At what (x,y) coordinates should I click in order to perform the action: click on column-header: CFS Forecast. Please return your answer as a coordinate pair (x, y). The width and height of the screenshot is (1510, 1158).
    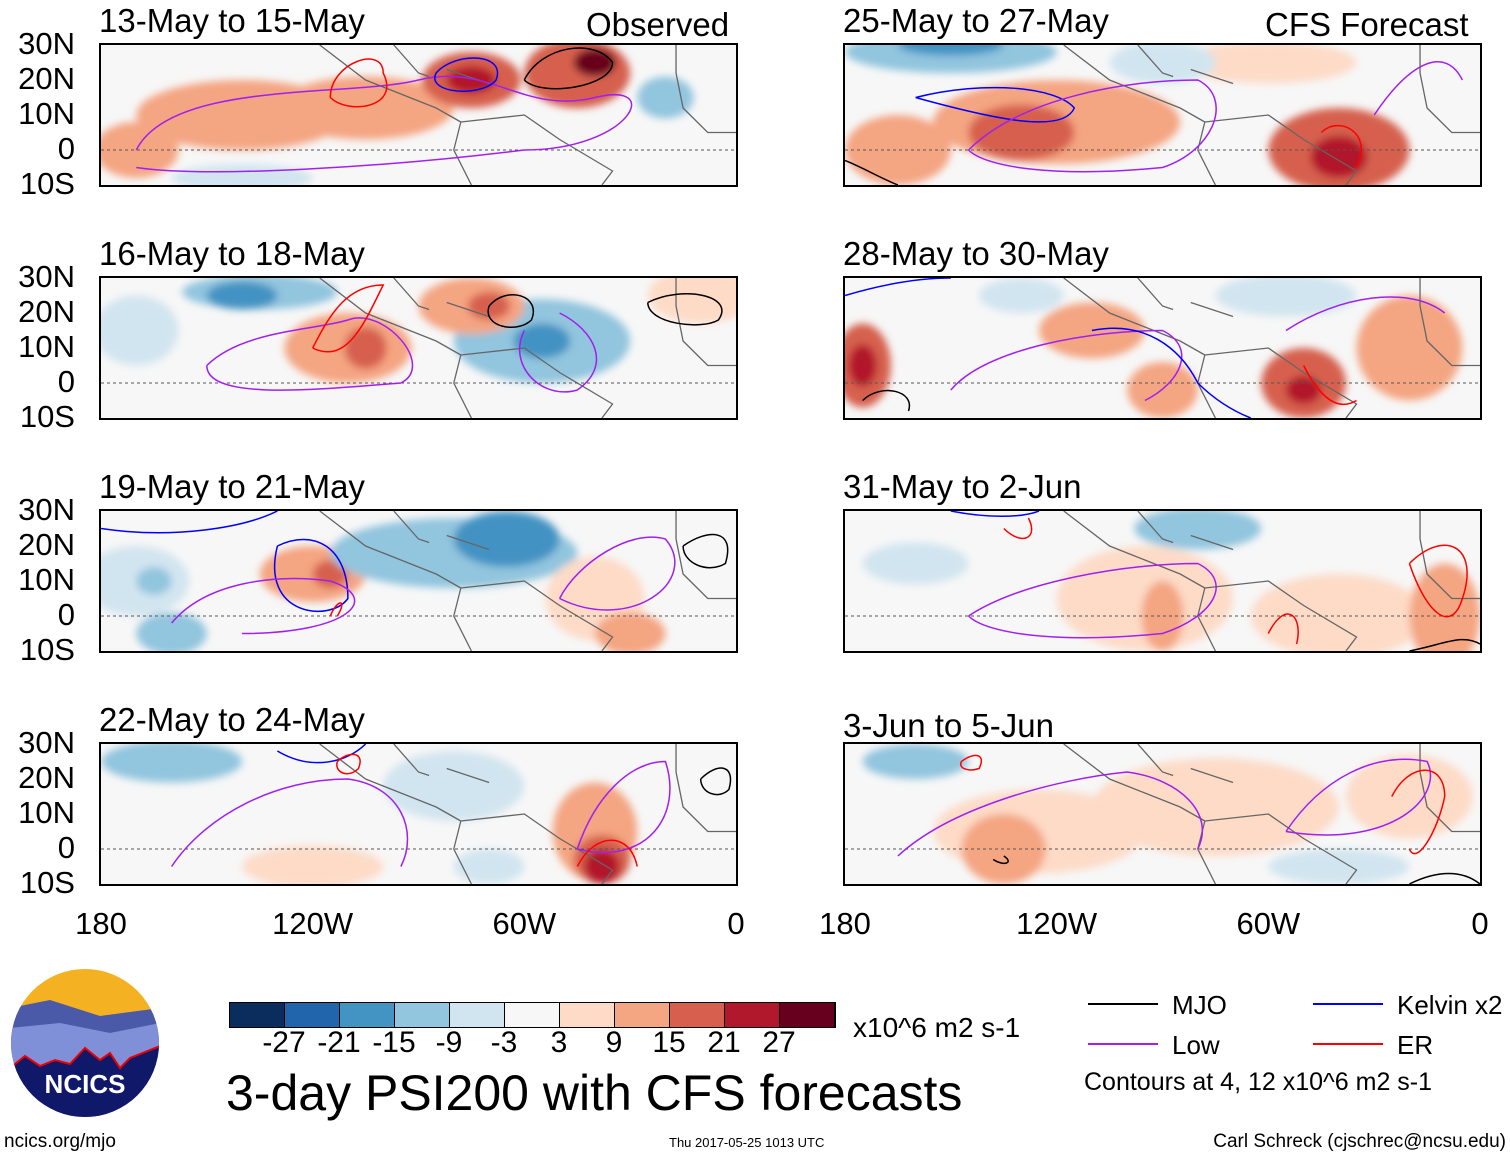
    Looking at the image, I should click on (1367, 24).